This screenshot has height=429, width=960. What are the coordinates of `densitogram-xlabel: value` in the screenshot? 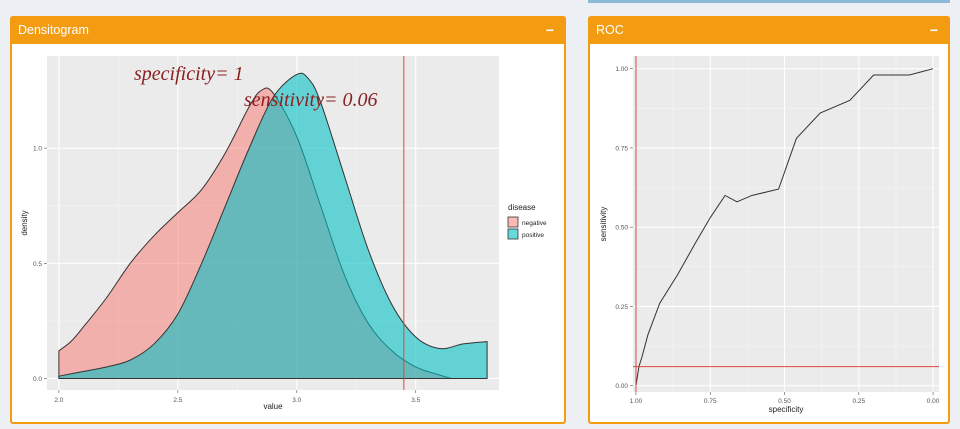 It's located at (273, 406).